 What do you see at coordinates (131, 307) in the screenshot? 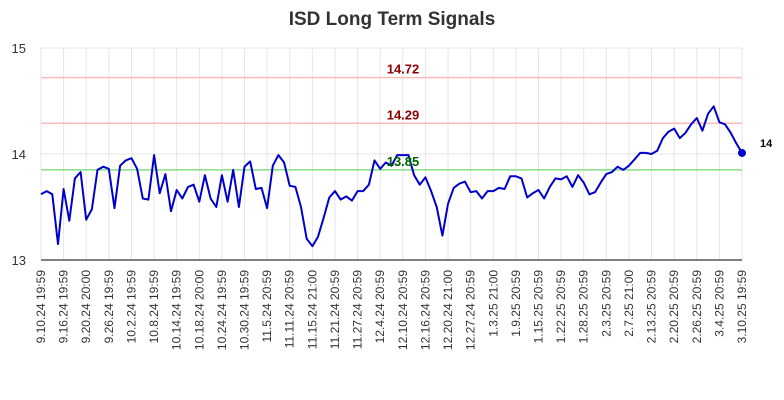
I see `x-tick-label: 10.2.24 19:59` at bounding box center [131, 307].